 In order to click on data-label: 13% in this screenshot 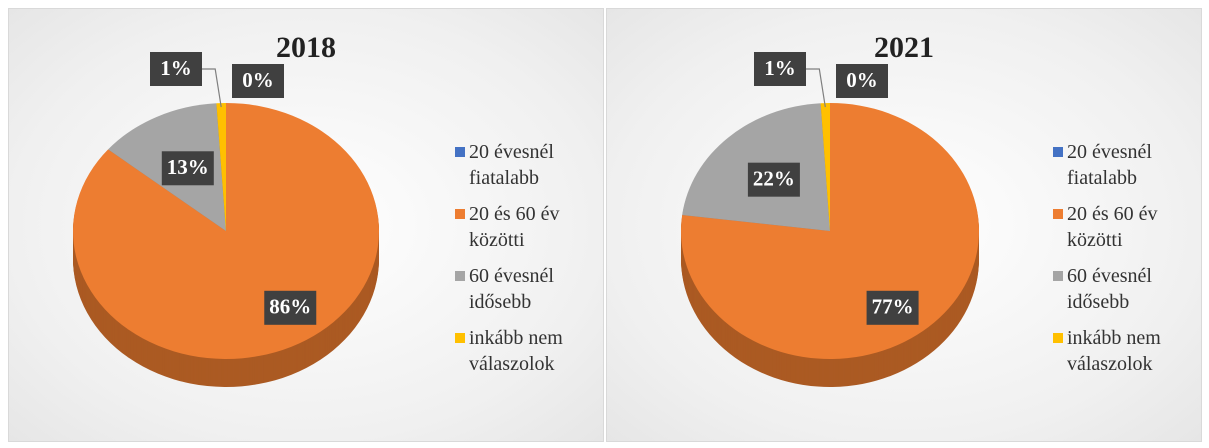, I will do `click(188, 167)`.